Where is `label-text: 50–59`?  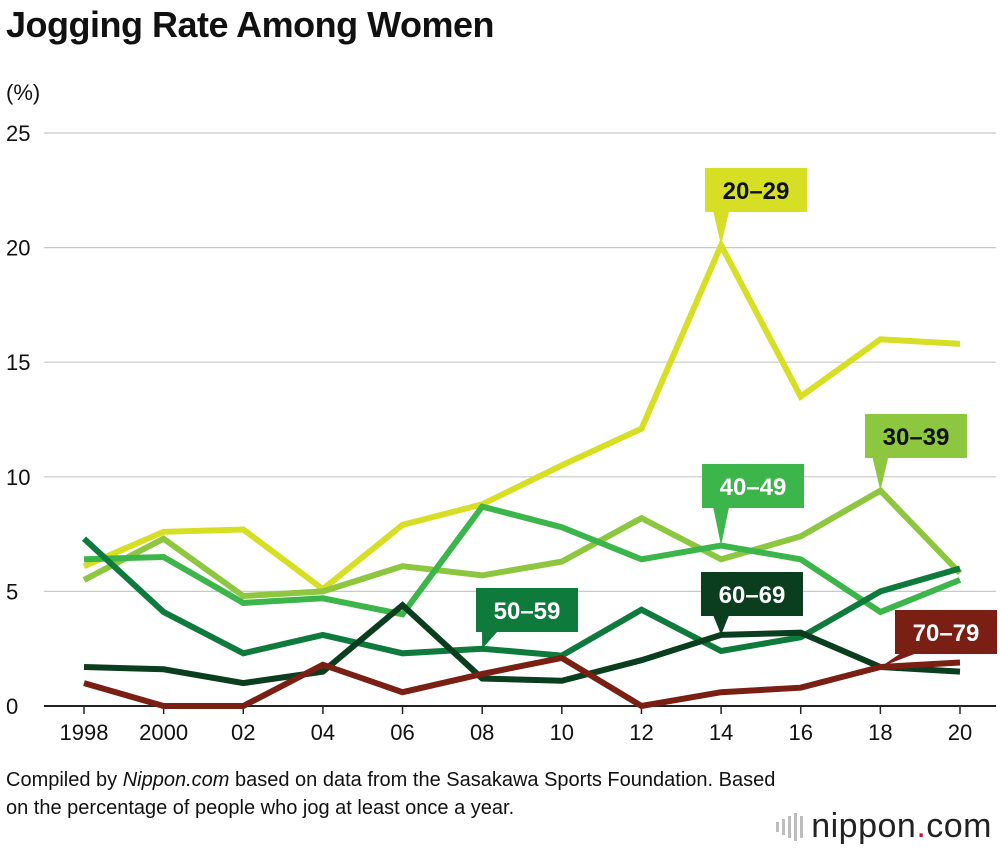
label-text: 50–59 is located at coordinates (527, 611).